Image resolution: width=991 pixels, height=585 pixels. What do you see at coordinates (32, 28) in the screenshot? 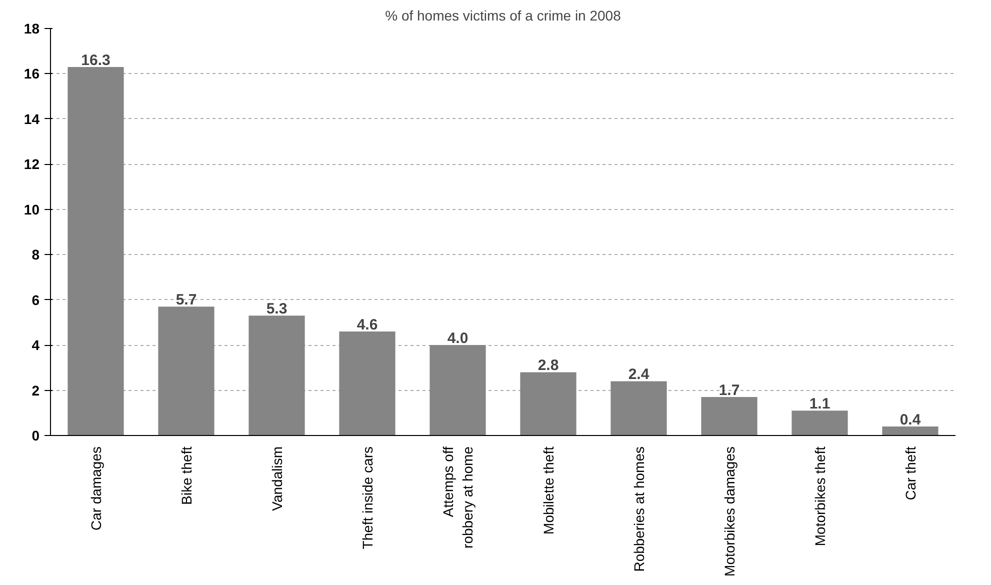
I see `y-tick-label: 18` at bounding box center [32, 28].